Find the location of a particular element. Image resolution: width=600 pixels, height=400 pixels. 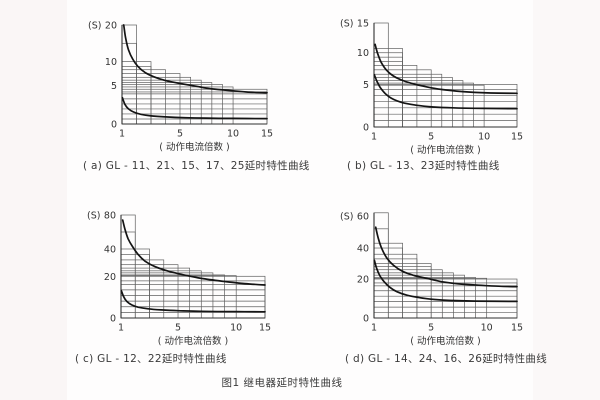

page-margin-right is located at coordinates (566, 200).